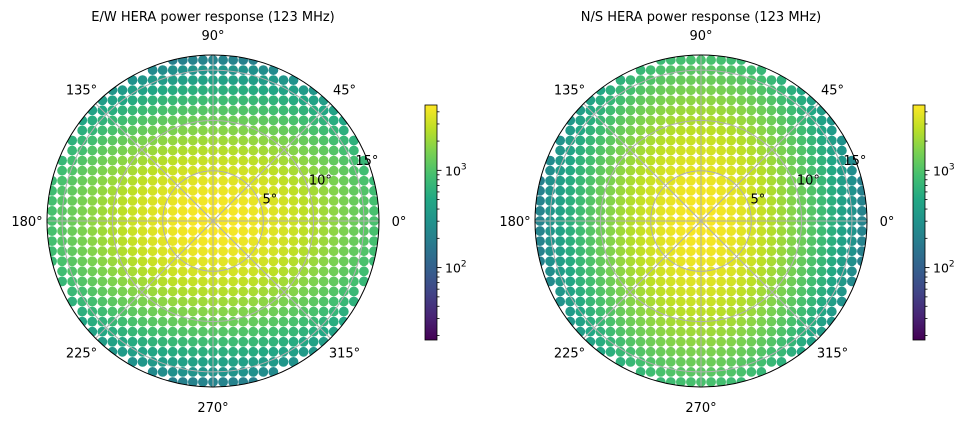 The width and height of the screenshot is (969, 426). Describe the element at coordinates (270, 200) in the screenshot. I see `radial-tick-label: 5°` at that location.